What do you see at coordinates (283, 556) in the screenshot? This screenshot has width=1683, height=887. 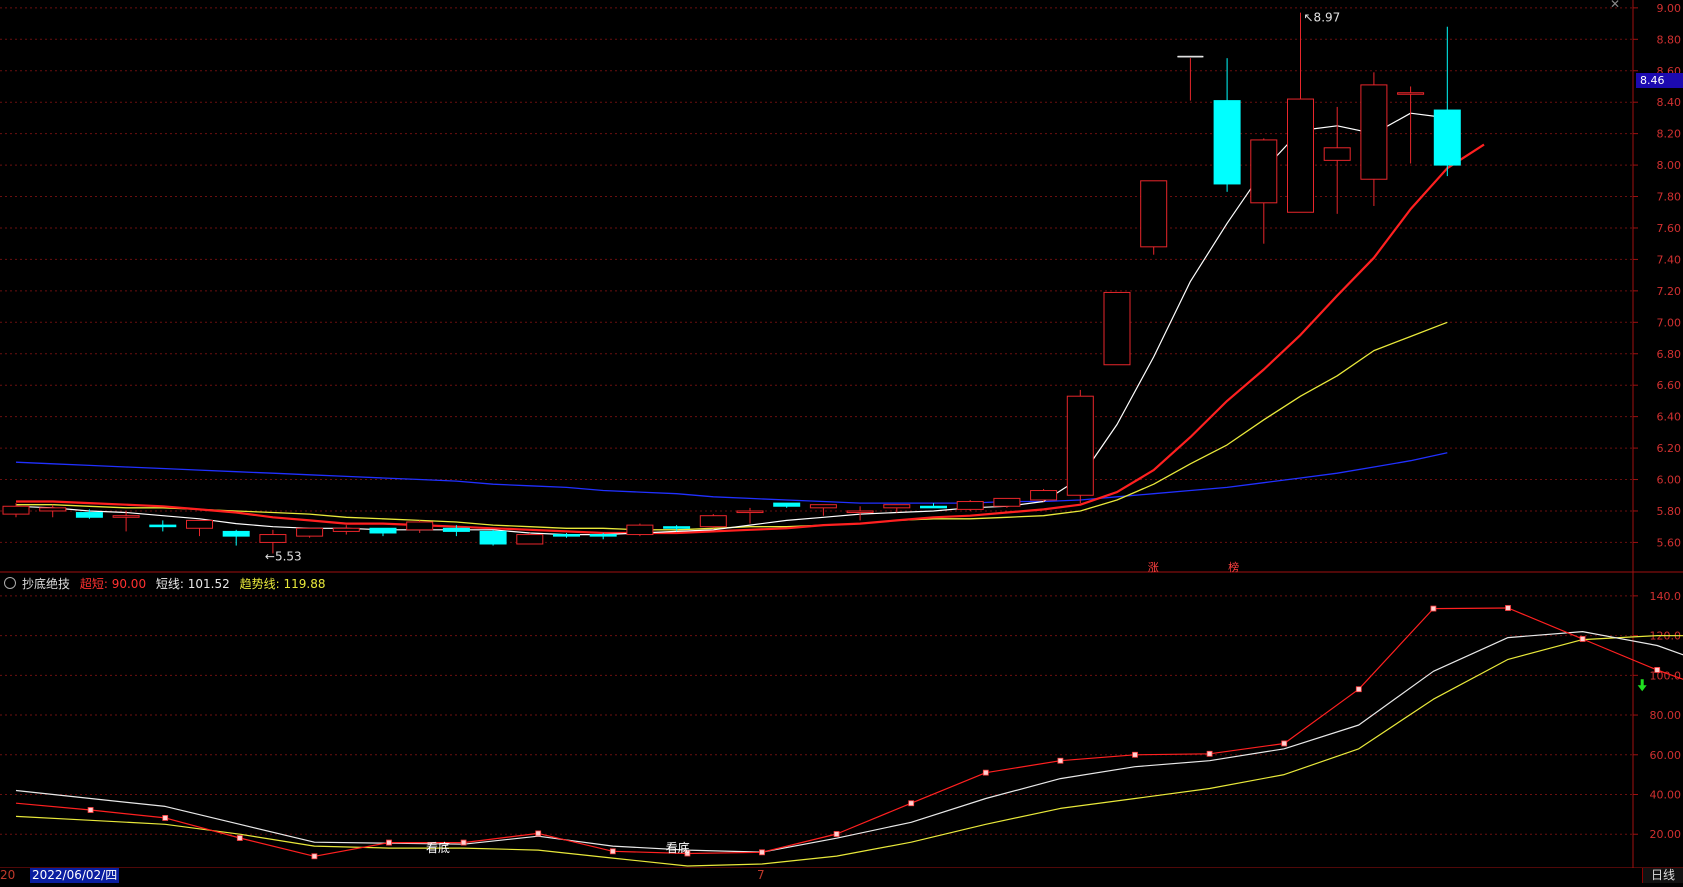 I see `low-price-label: ←5.53` at bounding box center [283, 556].